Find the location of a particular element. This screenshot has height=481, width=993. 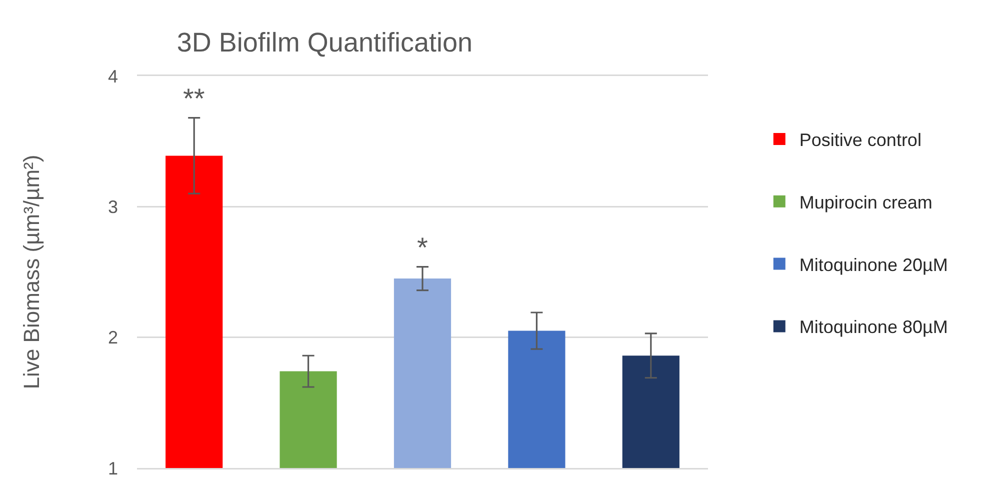

legend-label: Mitoquinone 20µM is located at coordinates (873, 264).